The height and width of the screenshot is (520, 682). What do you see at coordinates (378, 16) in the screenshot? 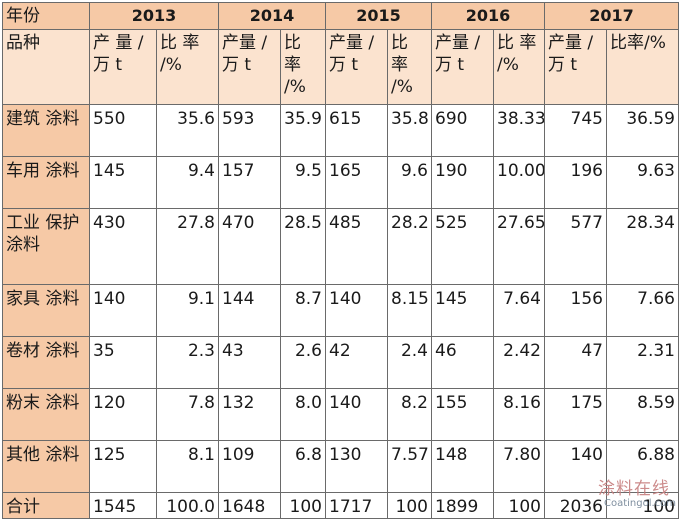
I see `year-2015: 2015` at bounding box center [378, 16].